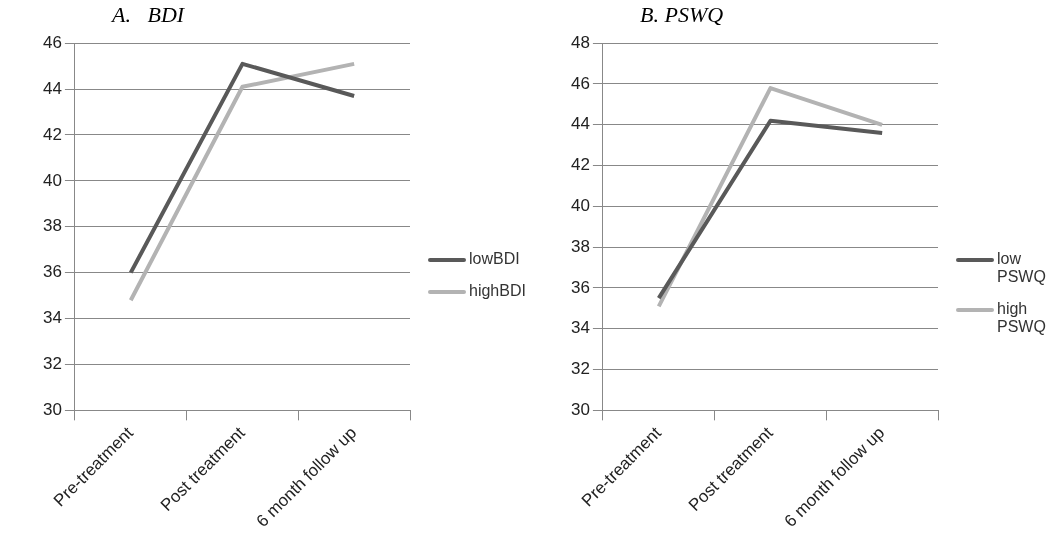  What do you see at coordinates (1022, 318) in the screenshot?
I see `legend-label: high PSWQ` at bounding box center [1022, 318].